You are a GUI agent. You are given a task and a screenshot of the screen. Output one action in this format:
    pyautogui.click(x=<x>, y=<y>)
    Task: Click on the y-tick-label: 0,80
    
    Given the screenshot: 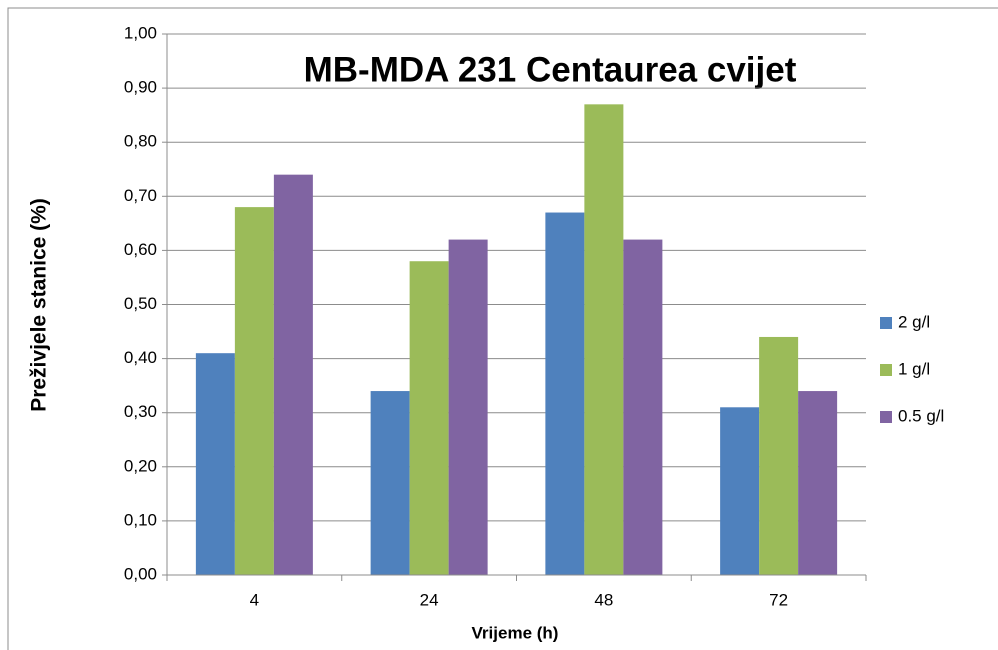 What is the action you would take?
    pyautogui.click(x=140, y=141)
    